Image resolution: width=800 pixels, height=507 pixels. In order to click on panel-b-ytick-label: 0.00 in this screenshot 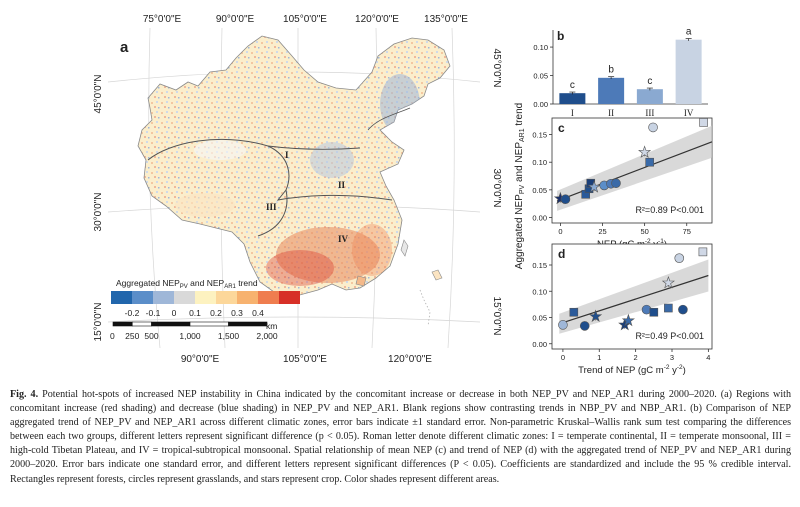, I will do `click(540, 104)`.